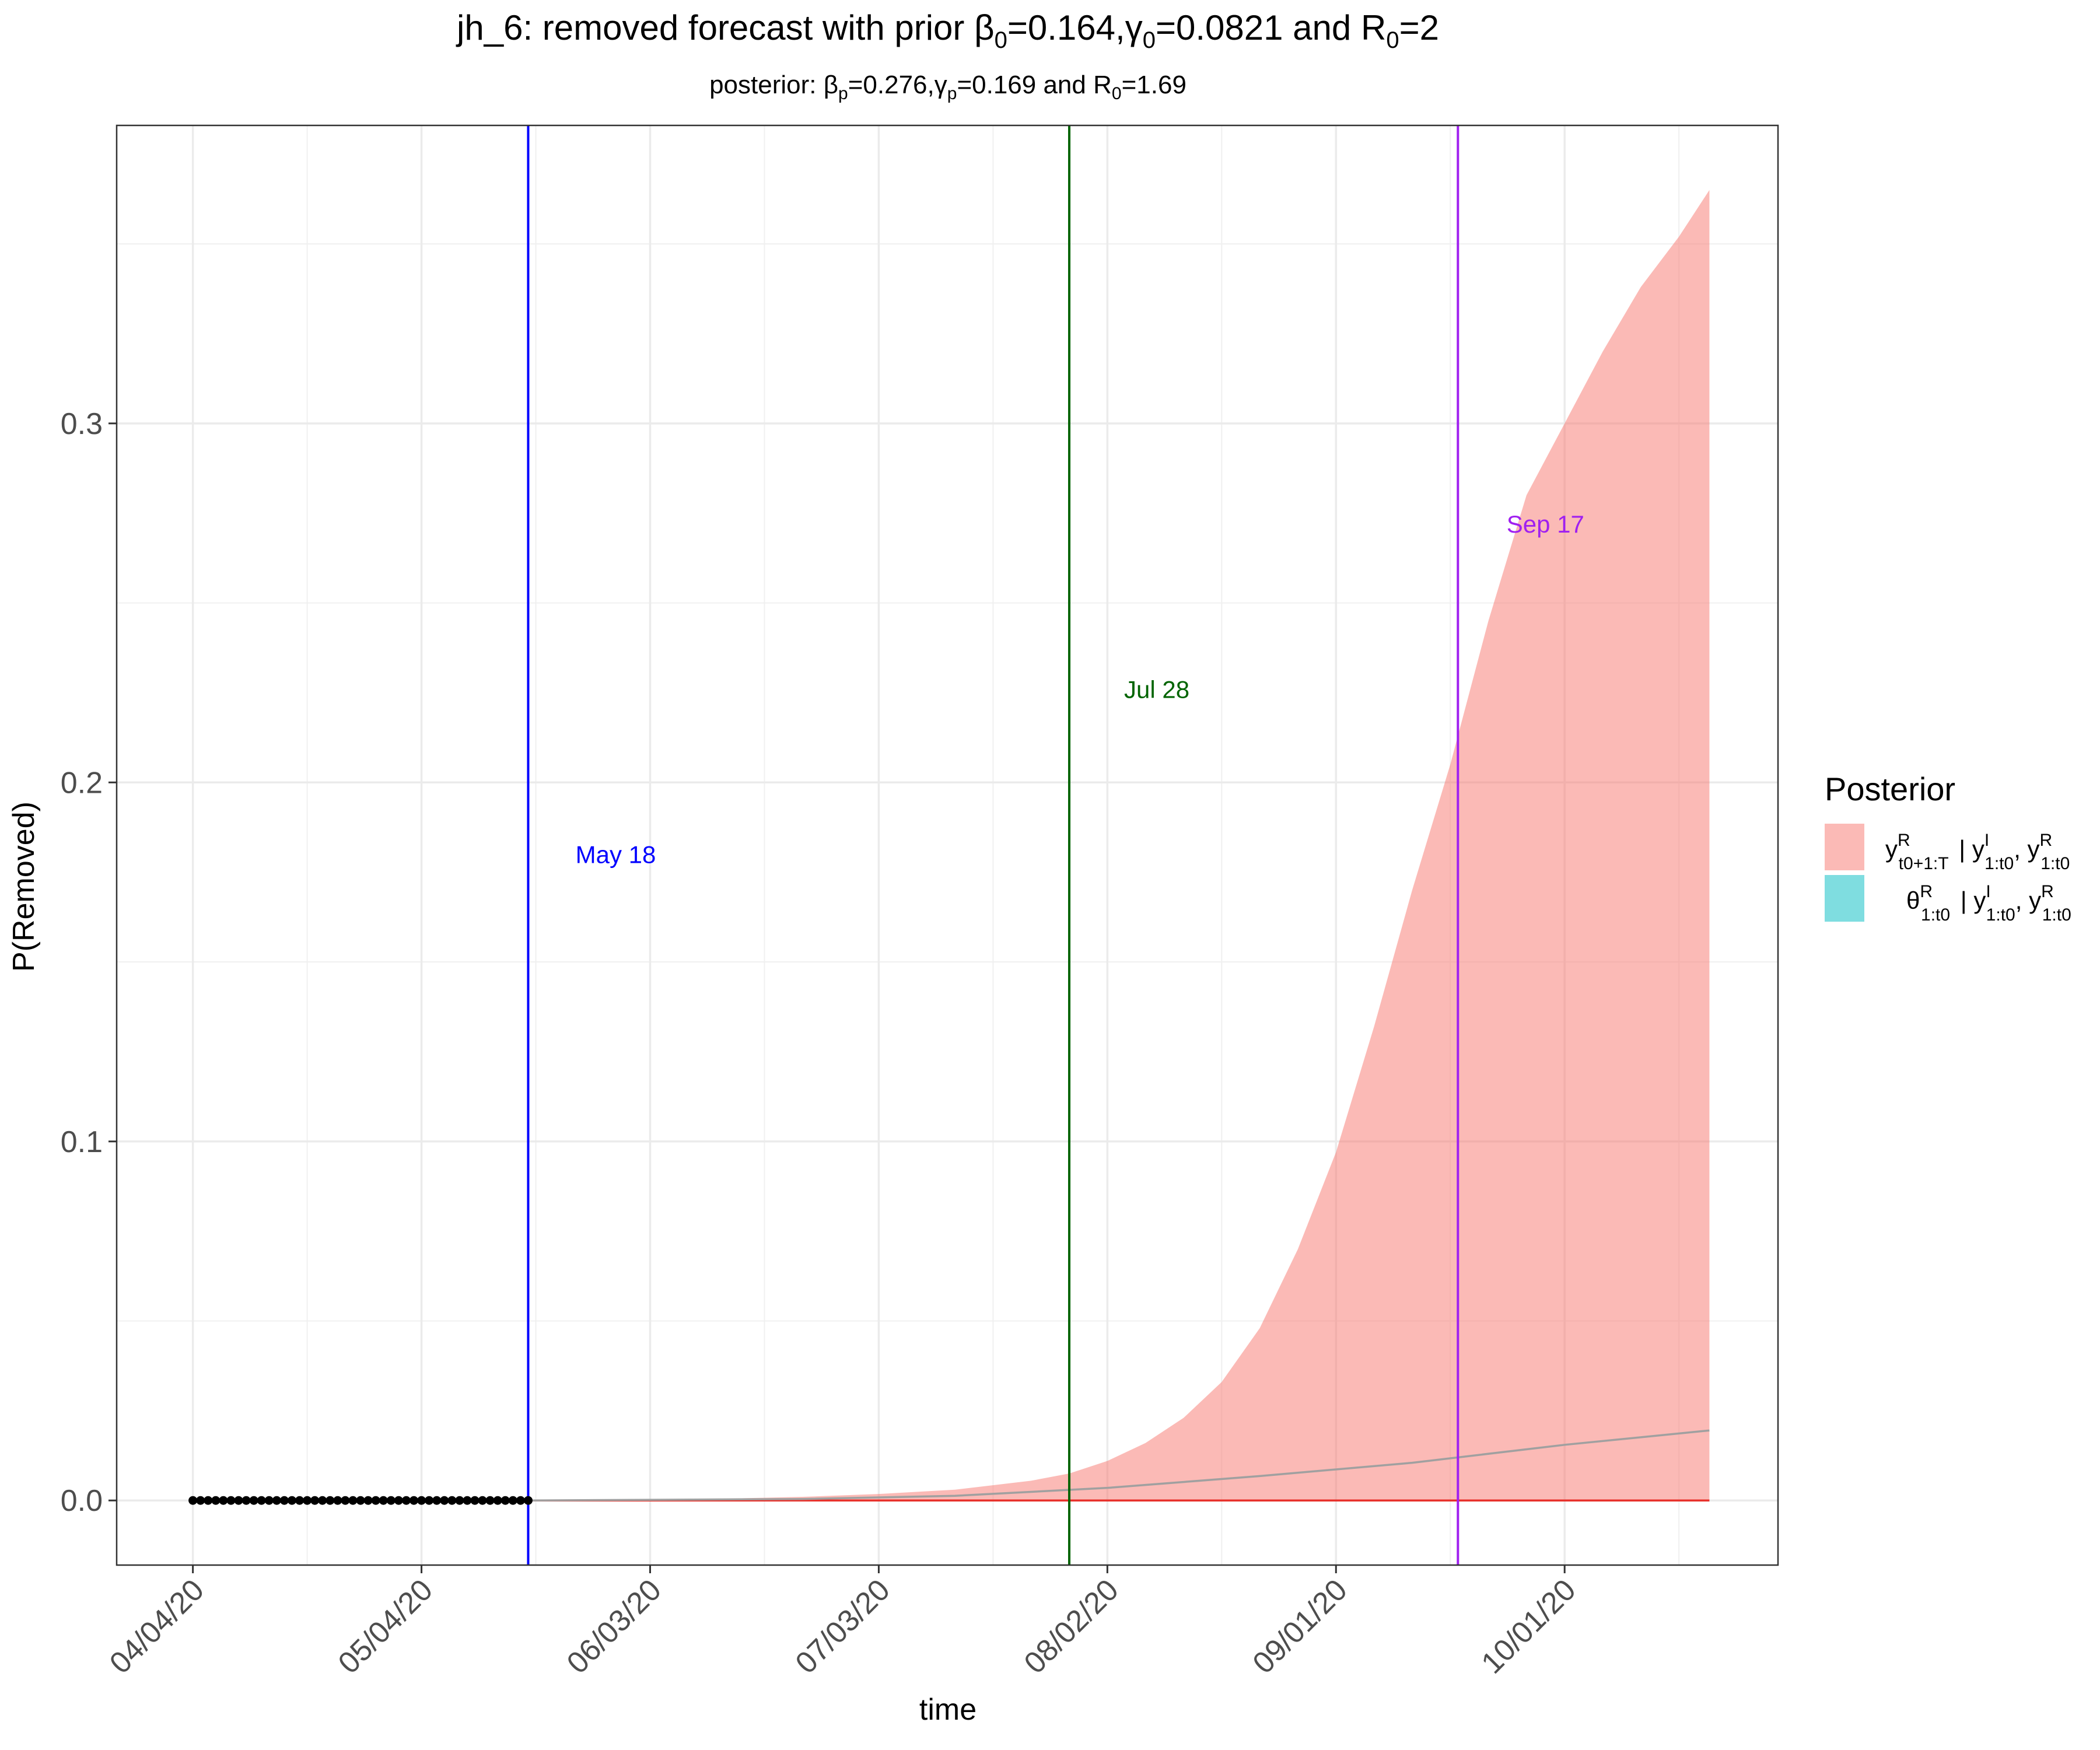 The image size is (2100, 1750). Describe the element at coordinates (1978, 852) in the screenshot. I see `legend-label-forecast: yR t0+1:T | yI 1:t0, yR 1:t0` at that location.